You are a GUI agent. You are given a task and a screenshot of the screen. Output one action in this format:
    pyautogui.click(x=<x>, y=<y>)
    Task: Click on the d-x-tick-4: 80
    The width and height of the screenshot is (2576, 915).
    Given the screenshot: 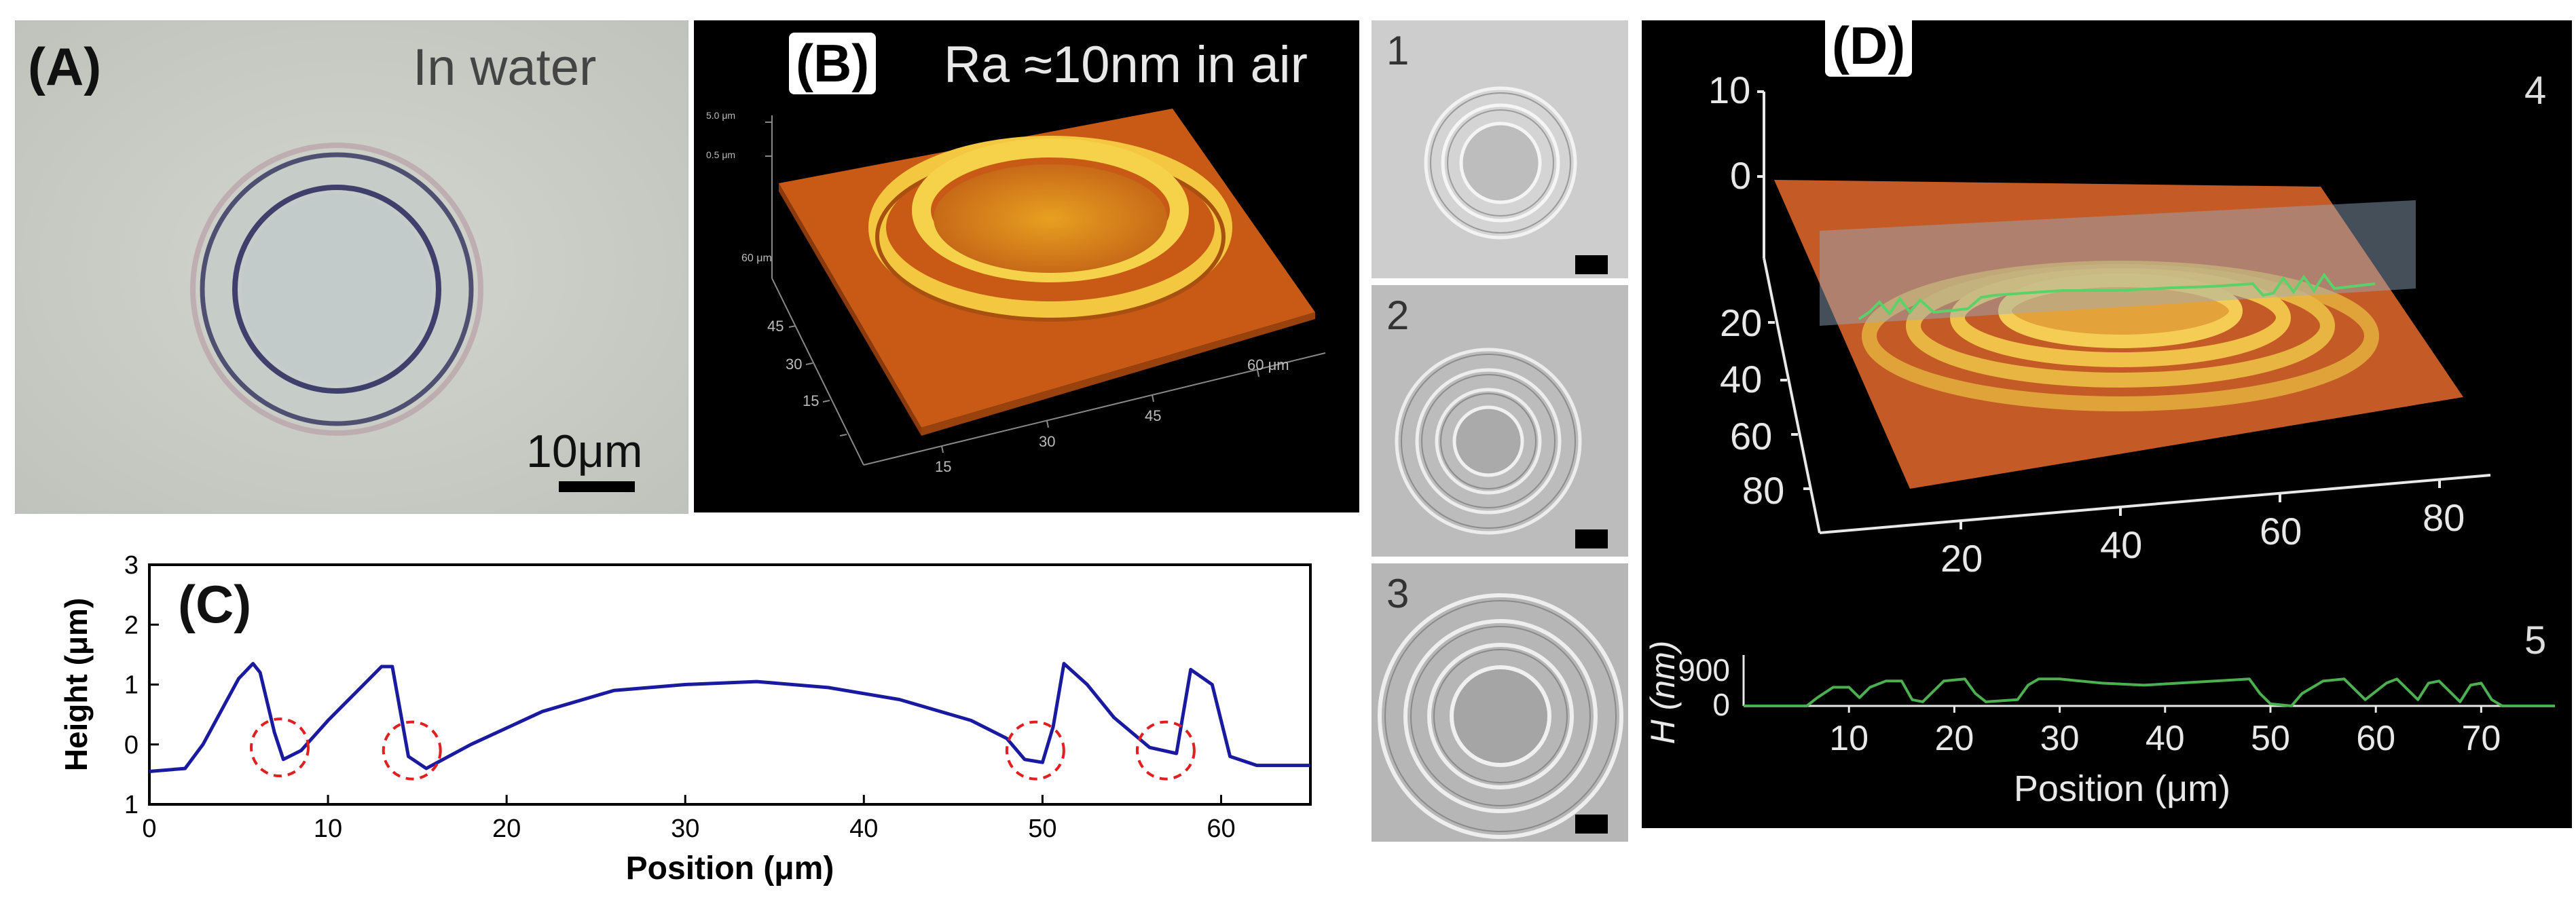 What is the action you would take?
    pyautogui.click(x=2444, y=517)
    